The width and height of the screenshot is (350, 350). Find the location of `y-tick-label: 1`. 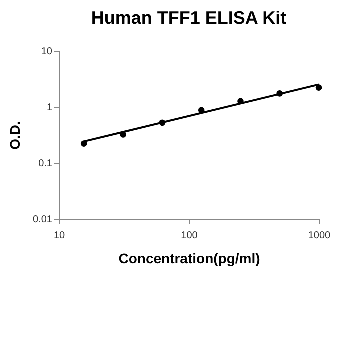

y-tick-label: 1 is located at coordinates (49, 108).